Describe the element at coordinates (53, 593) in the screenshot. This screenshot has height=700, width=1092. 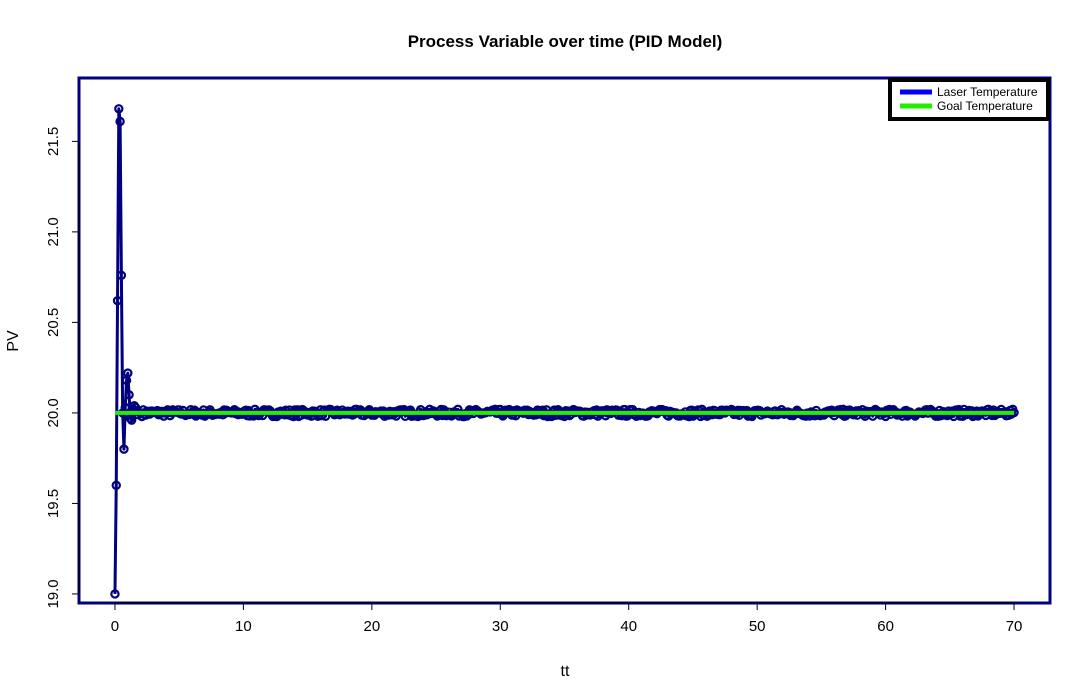
I see `y-tick-label: 19.0` at that location.